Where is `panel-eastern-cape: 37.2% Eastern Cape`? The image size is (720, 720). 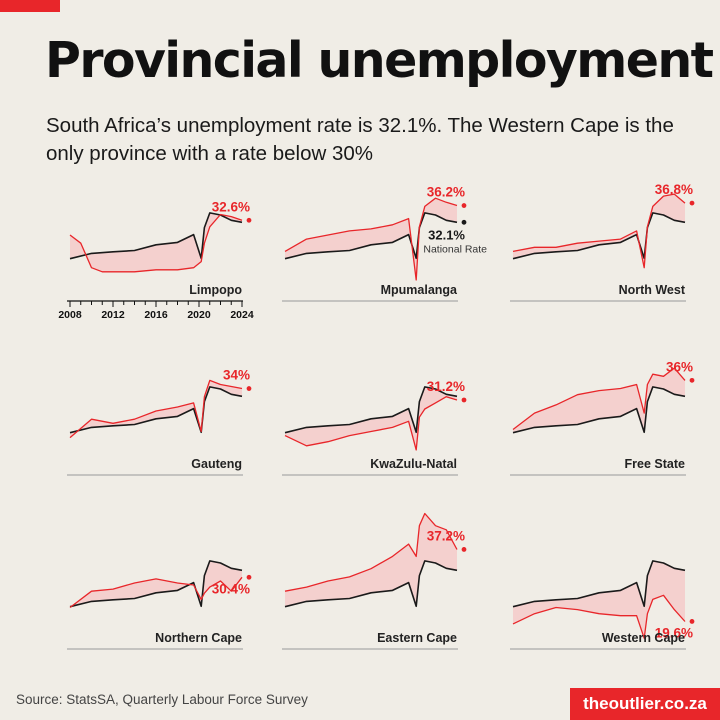 panel-eastern-cape: 37.2% Eastern Cape is located at coordinates (374, 581).